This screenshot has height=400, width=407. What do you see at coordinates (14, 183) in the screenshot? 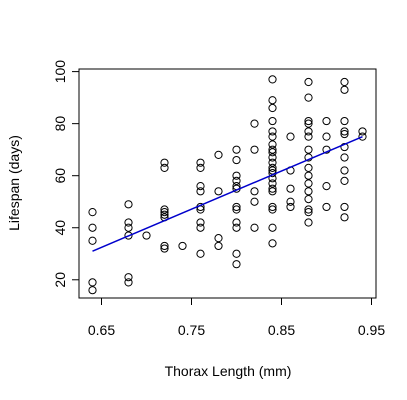
I see `y-axis-label: Lifespan (days)` at bounding box center [14, 183].